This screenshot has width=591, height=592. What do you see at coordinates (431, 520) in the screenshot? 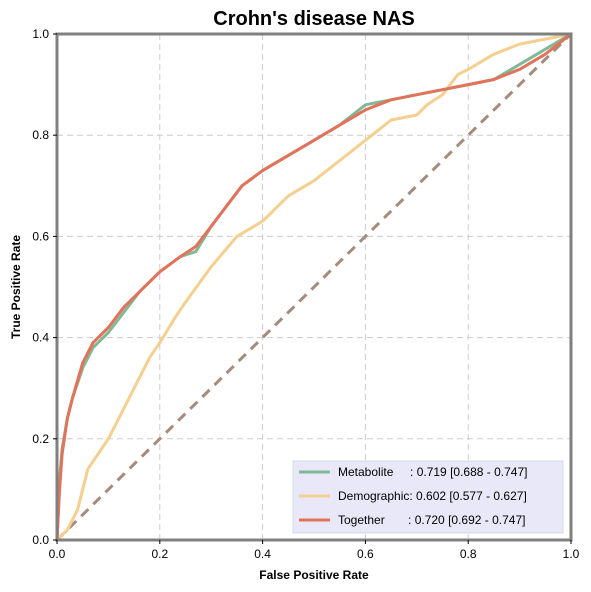
I see `legend-label-together: Together : 0.720 [0.692 - 0.747]` at bounding box center [431, 520].